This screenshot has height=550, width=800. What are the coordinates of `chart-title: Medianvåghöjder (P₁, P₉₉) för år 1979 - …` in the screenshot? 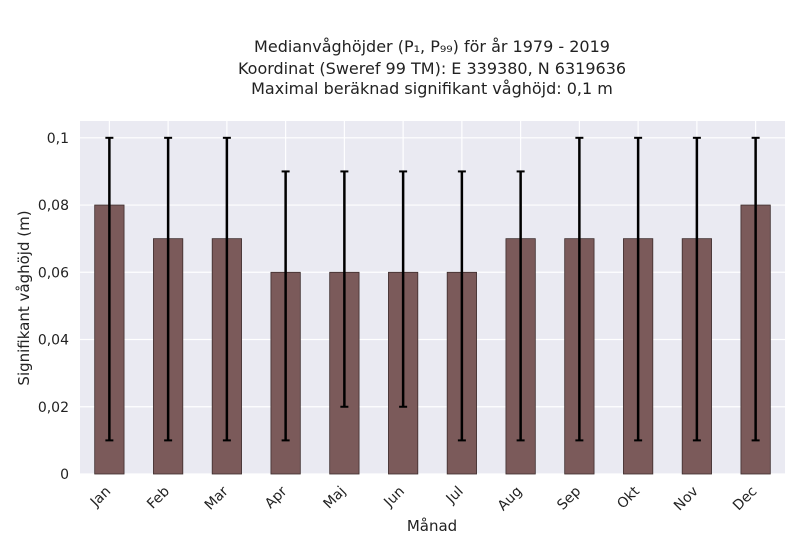 It's located at (432, 67).